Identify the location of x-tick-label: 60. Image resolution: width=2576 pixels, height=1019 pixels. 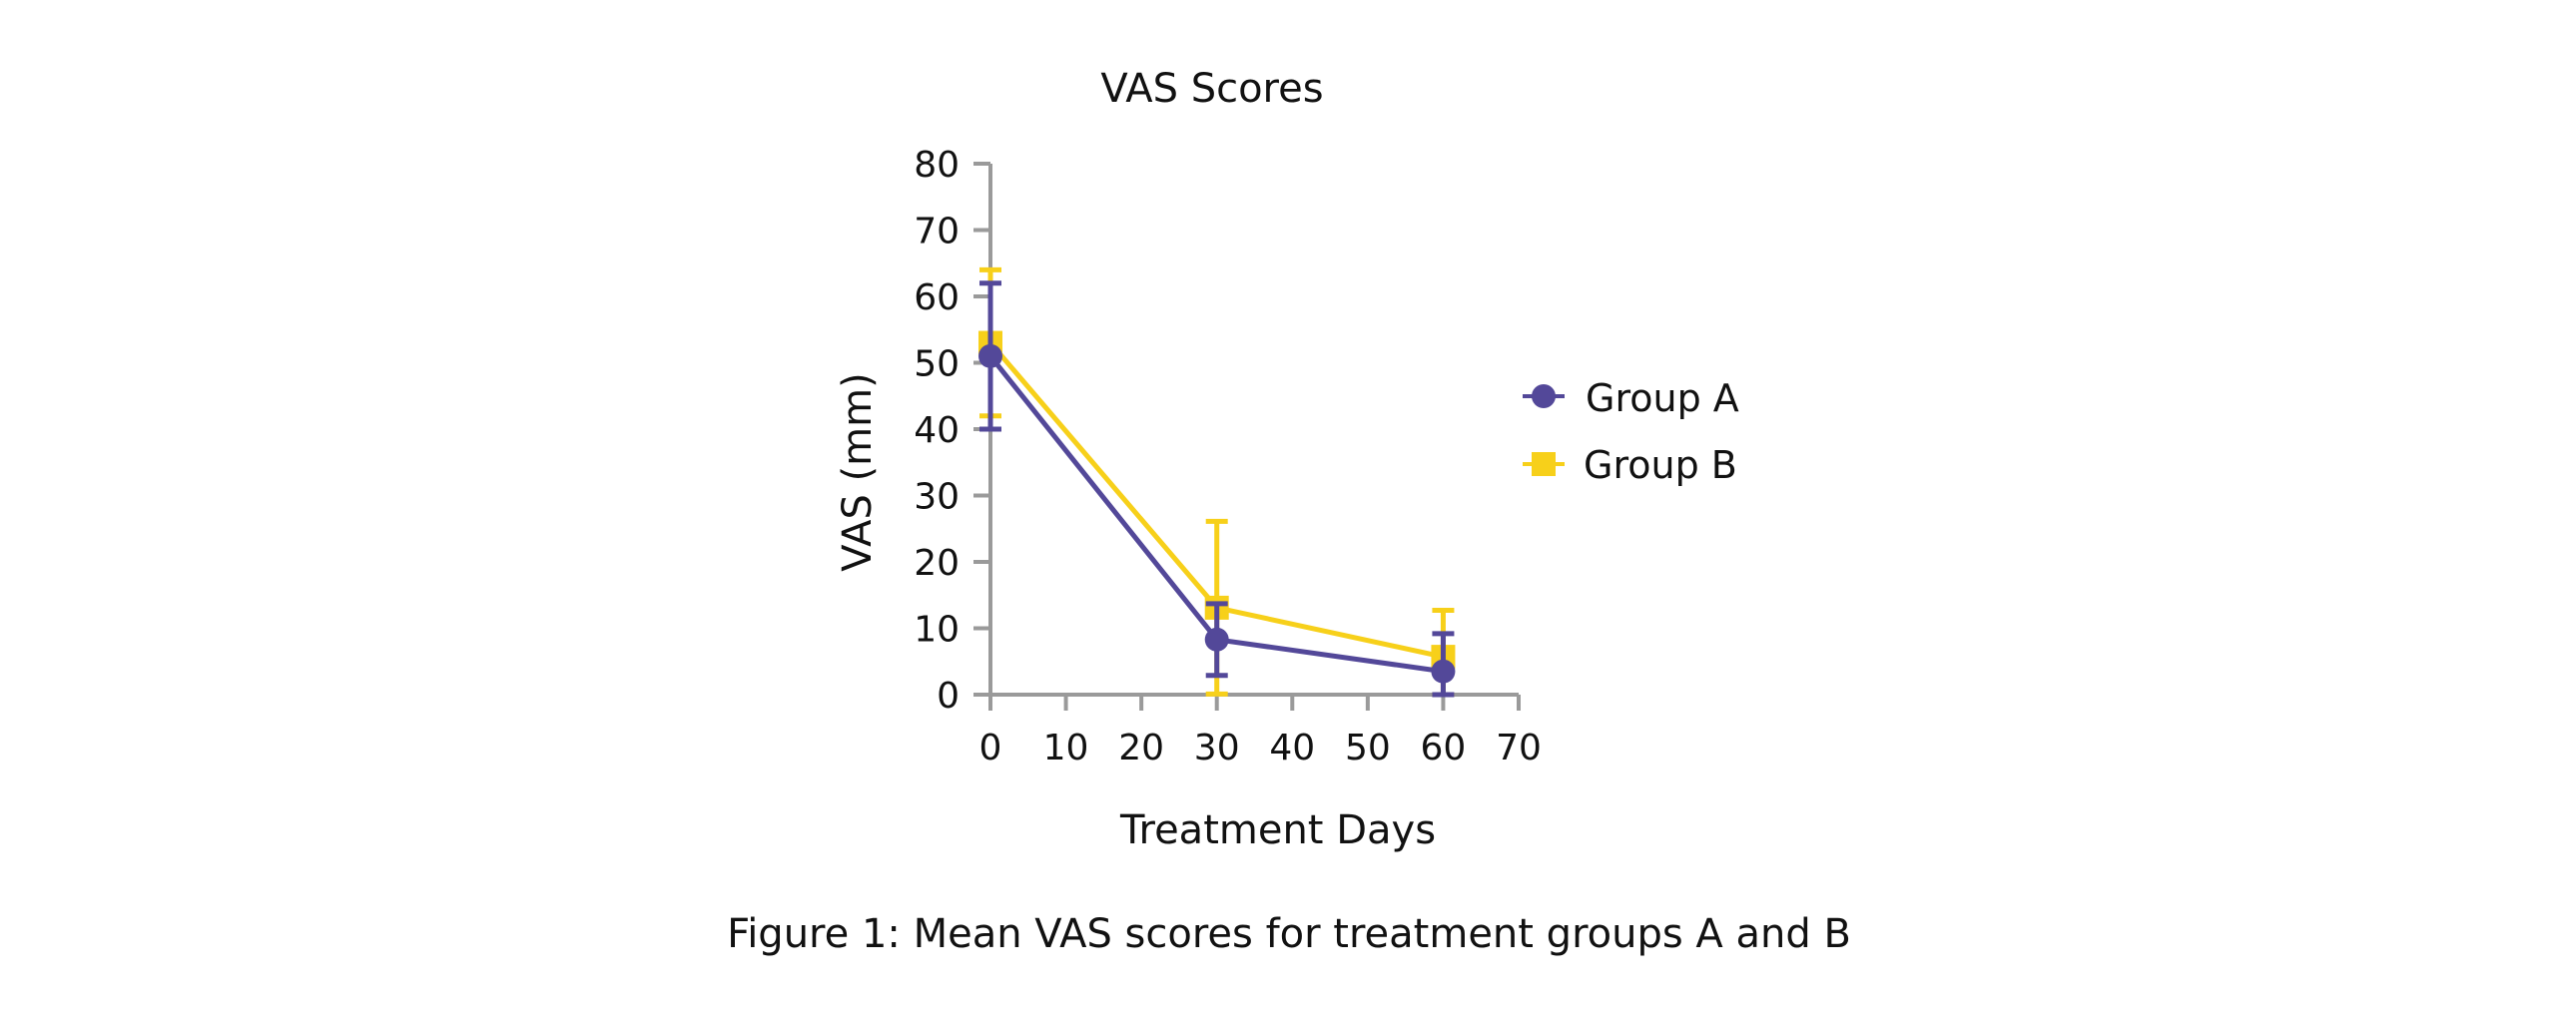
(1444, 748).